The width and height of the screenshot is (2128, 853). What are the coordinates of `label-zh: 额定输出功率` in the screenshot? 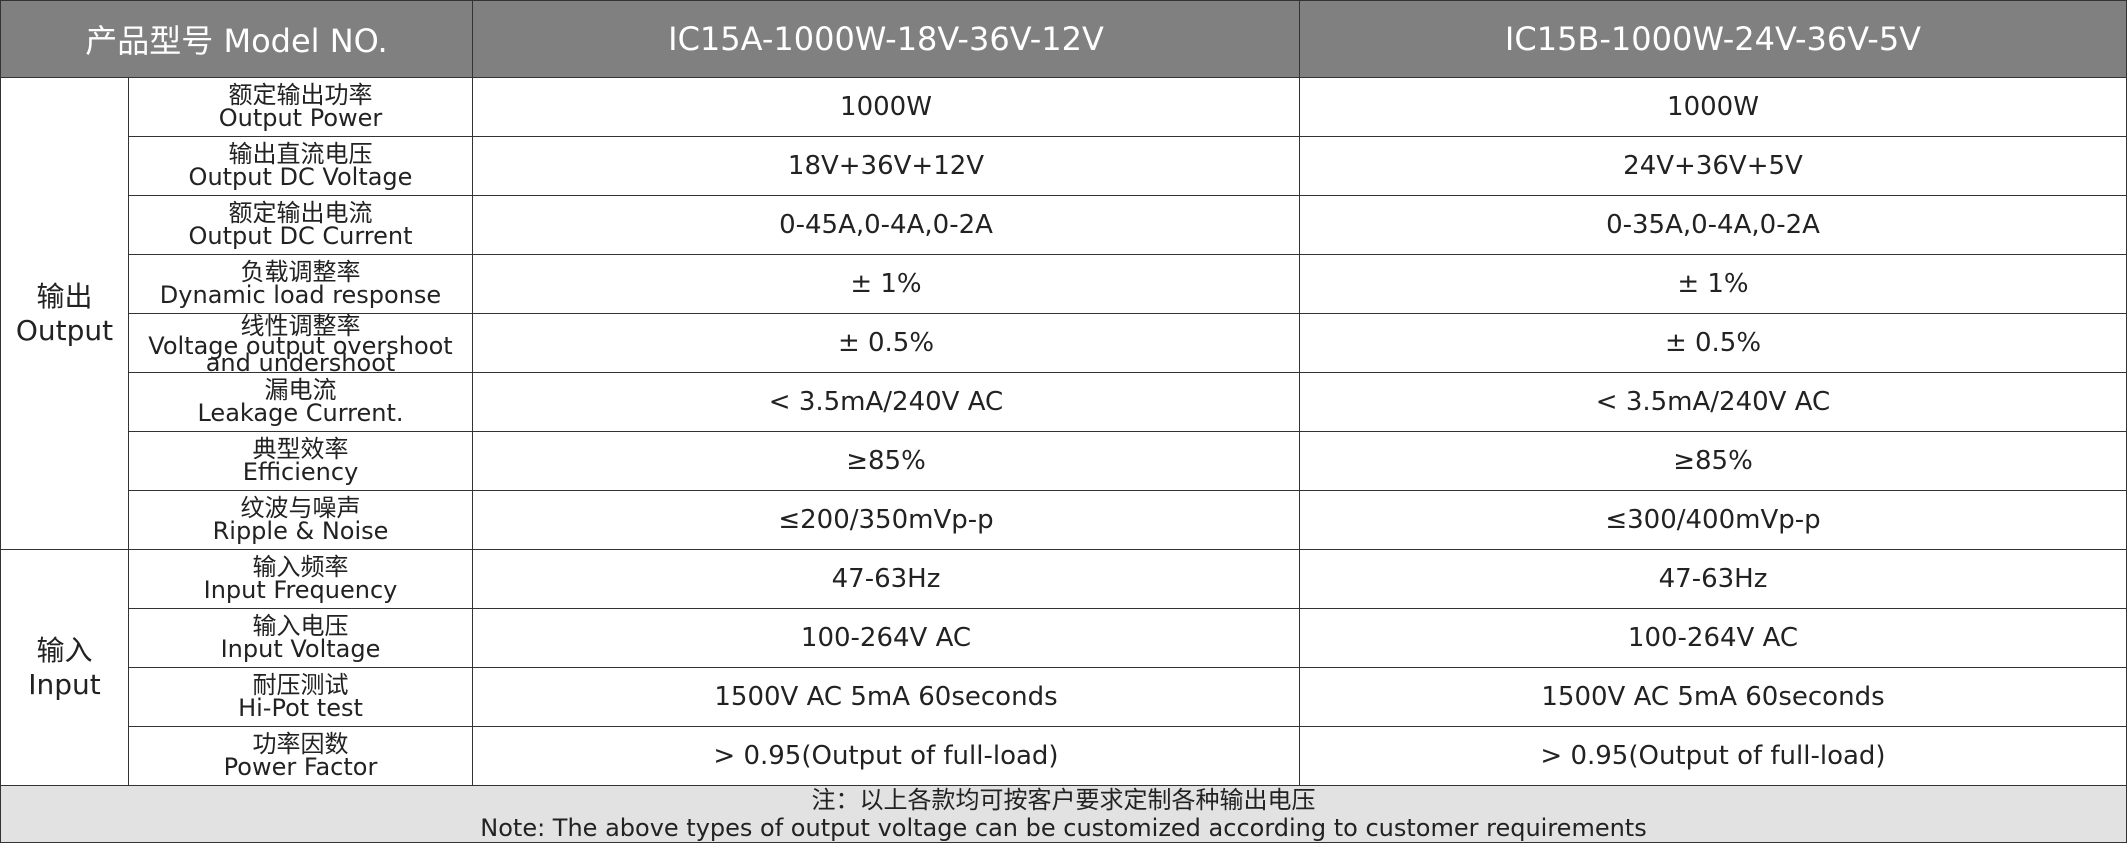 It's located at (300, 95).